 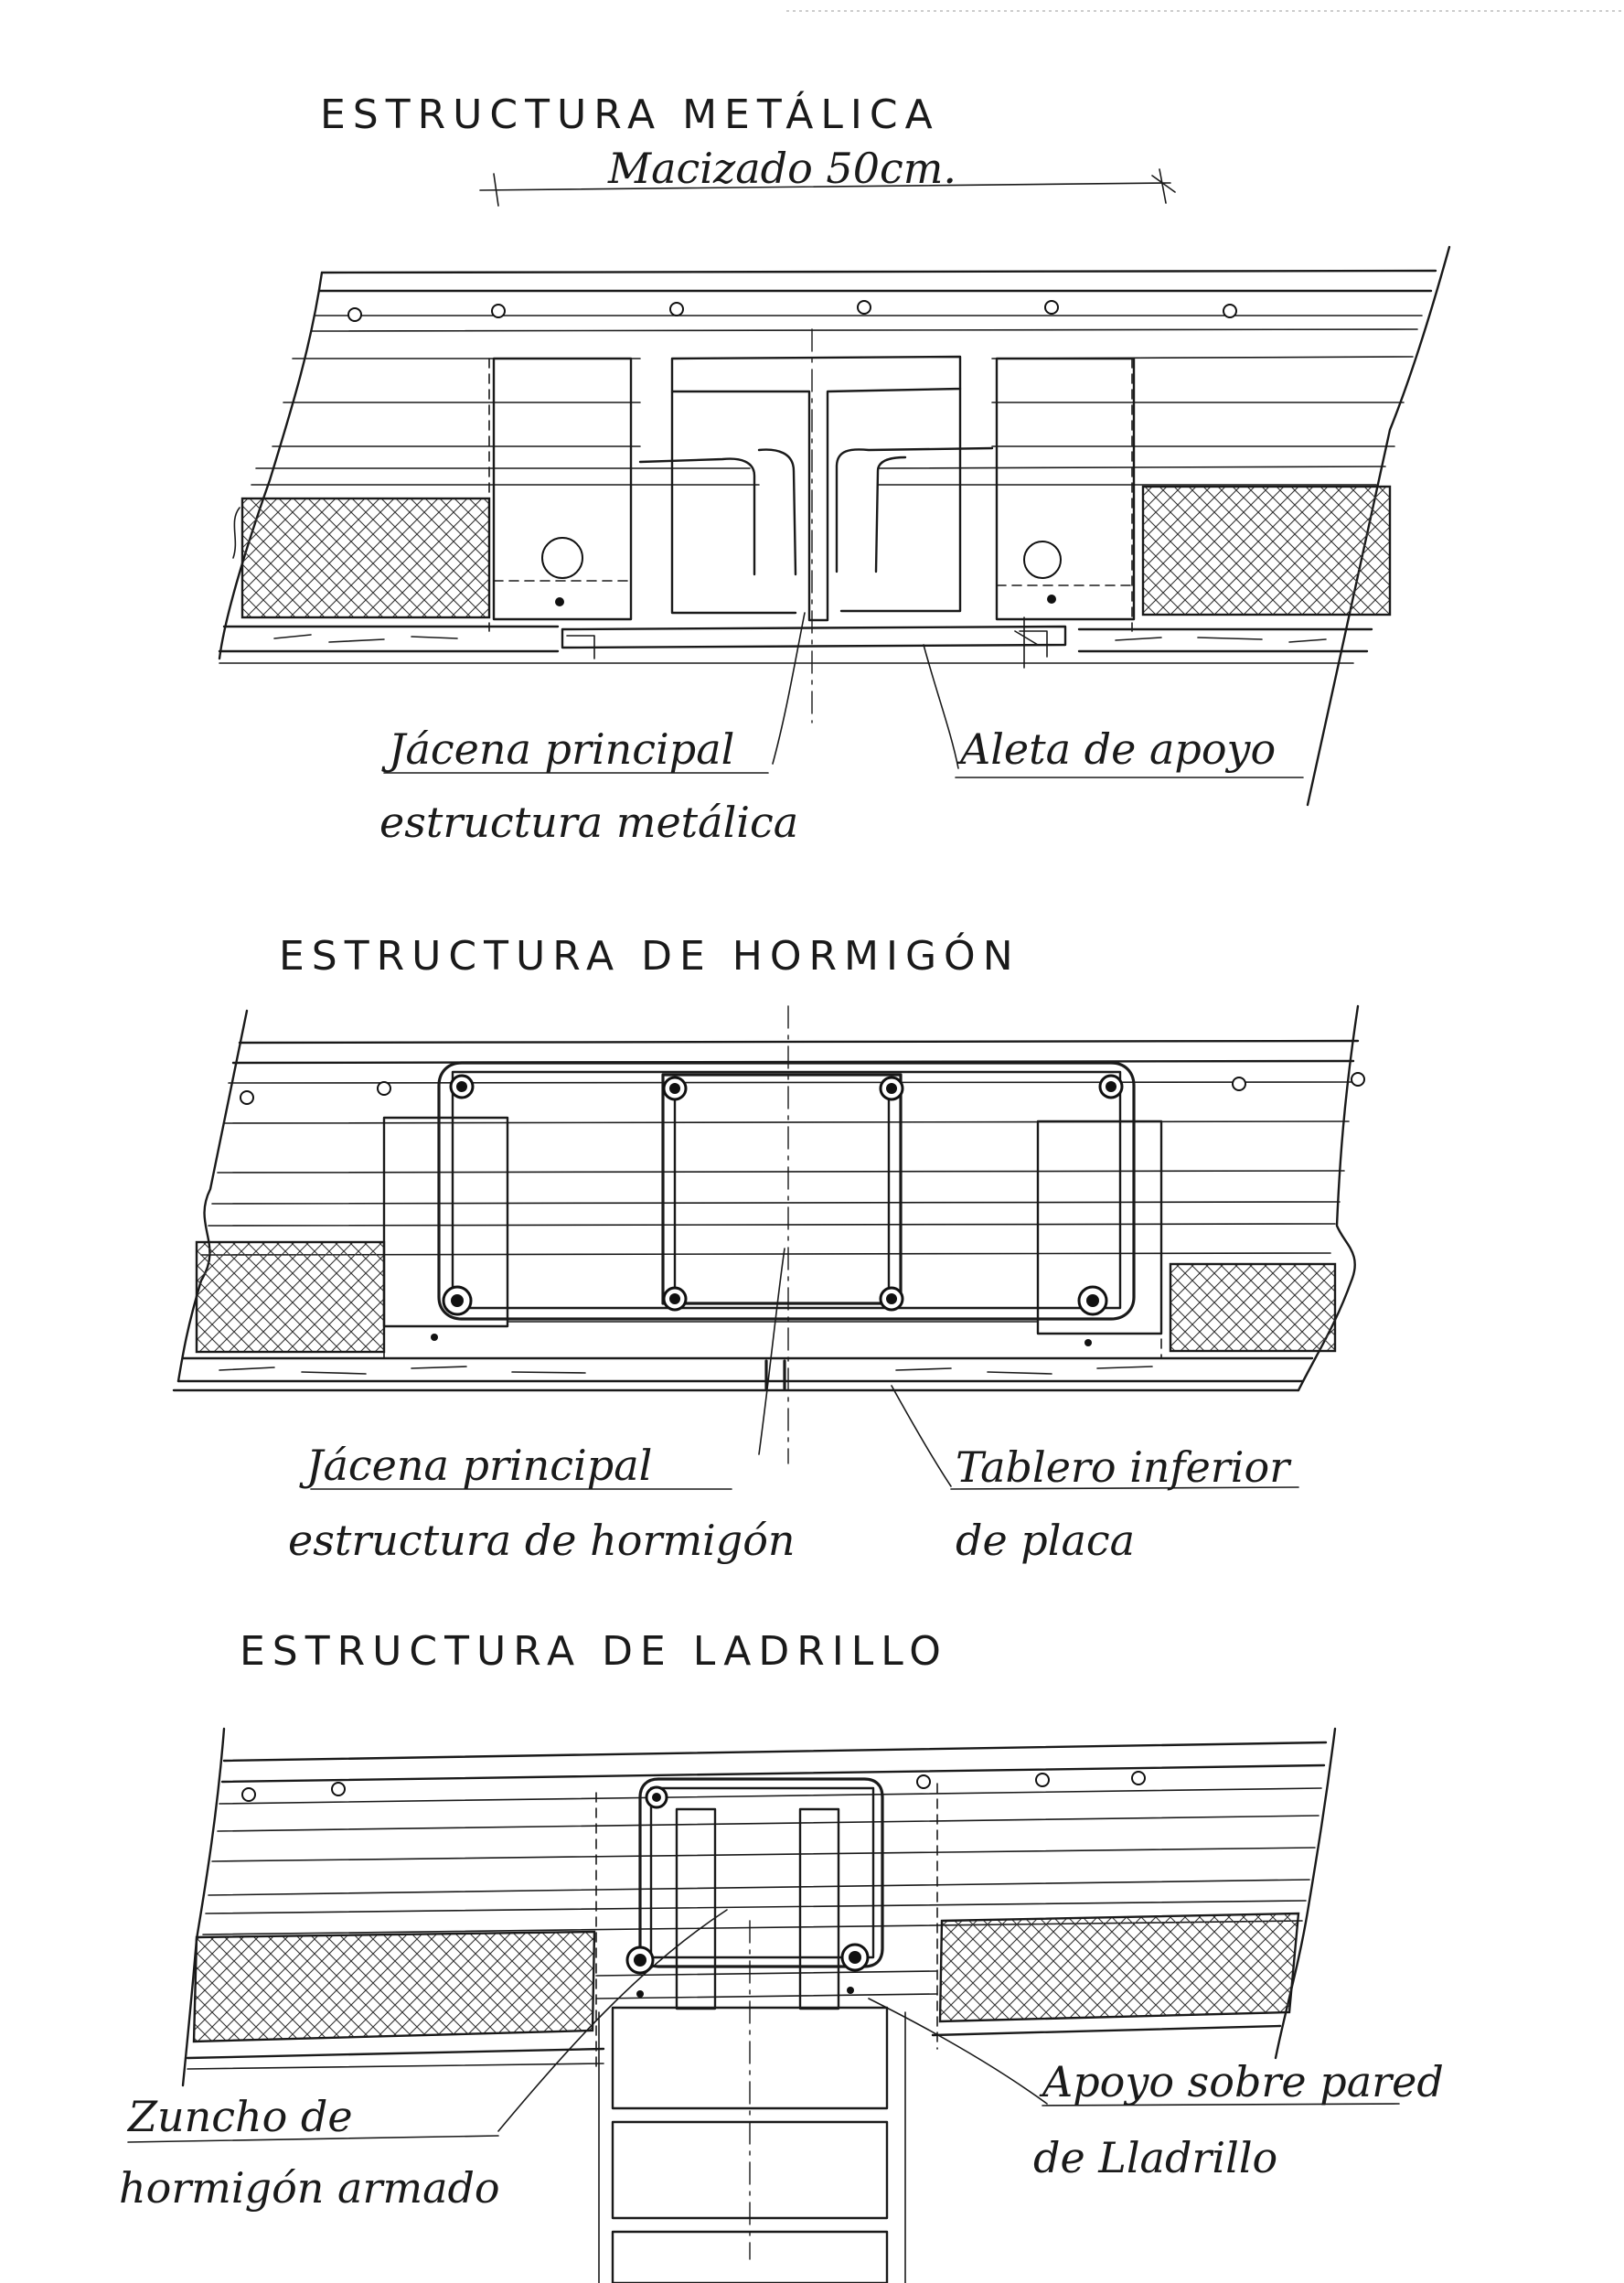 What do you see at coordinates (1124, 1467) in the screenshot?
I see `label-tablero-line1: Tablero inferior` at bounding box center [1124, 1467].